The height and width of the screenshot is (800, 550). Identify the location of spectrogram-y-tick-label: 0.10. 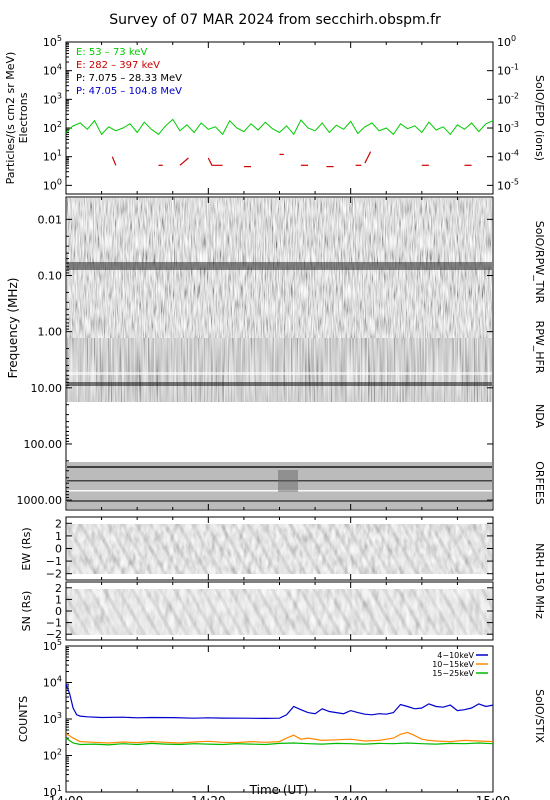
(50, 275).